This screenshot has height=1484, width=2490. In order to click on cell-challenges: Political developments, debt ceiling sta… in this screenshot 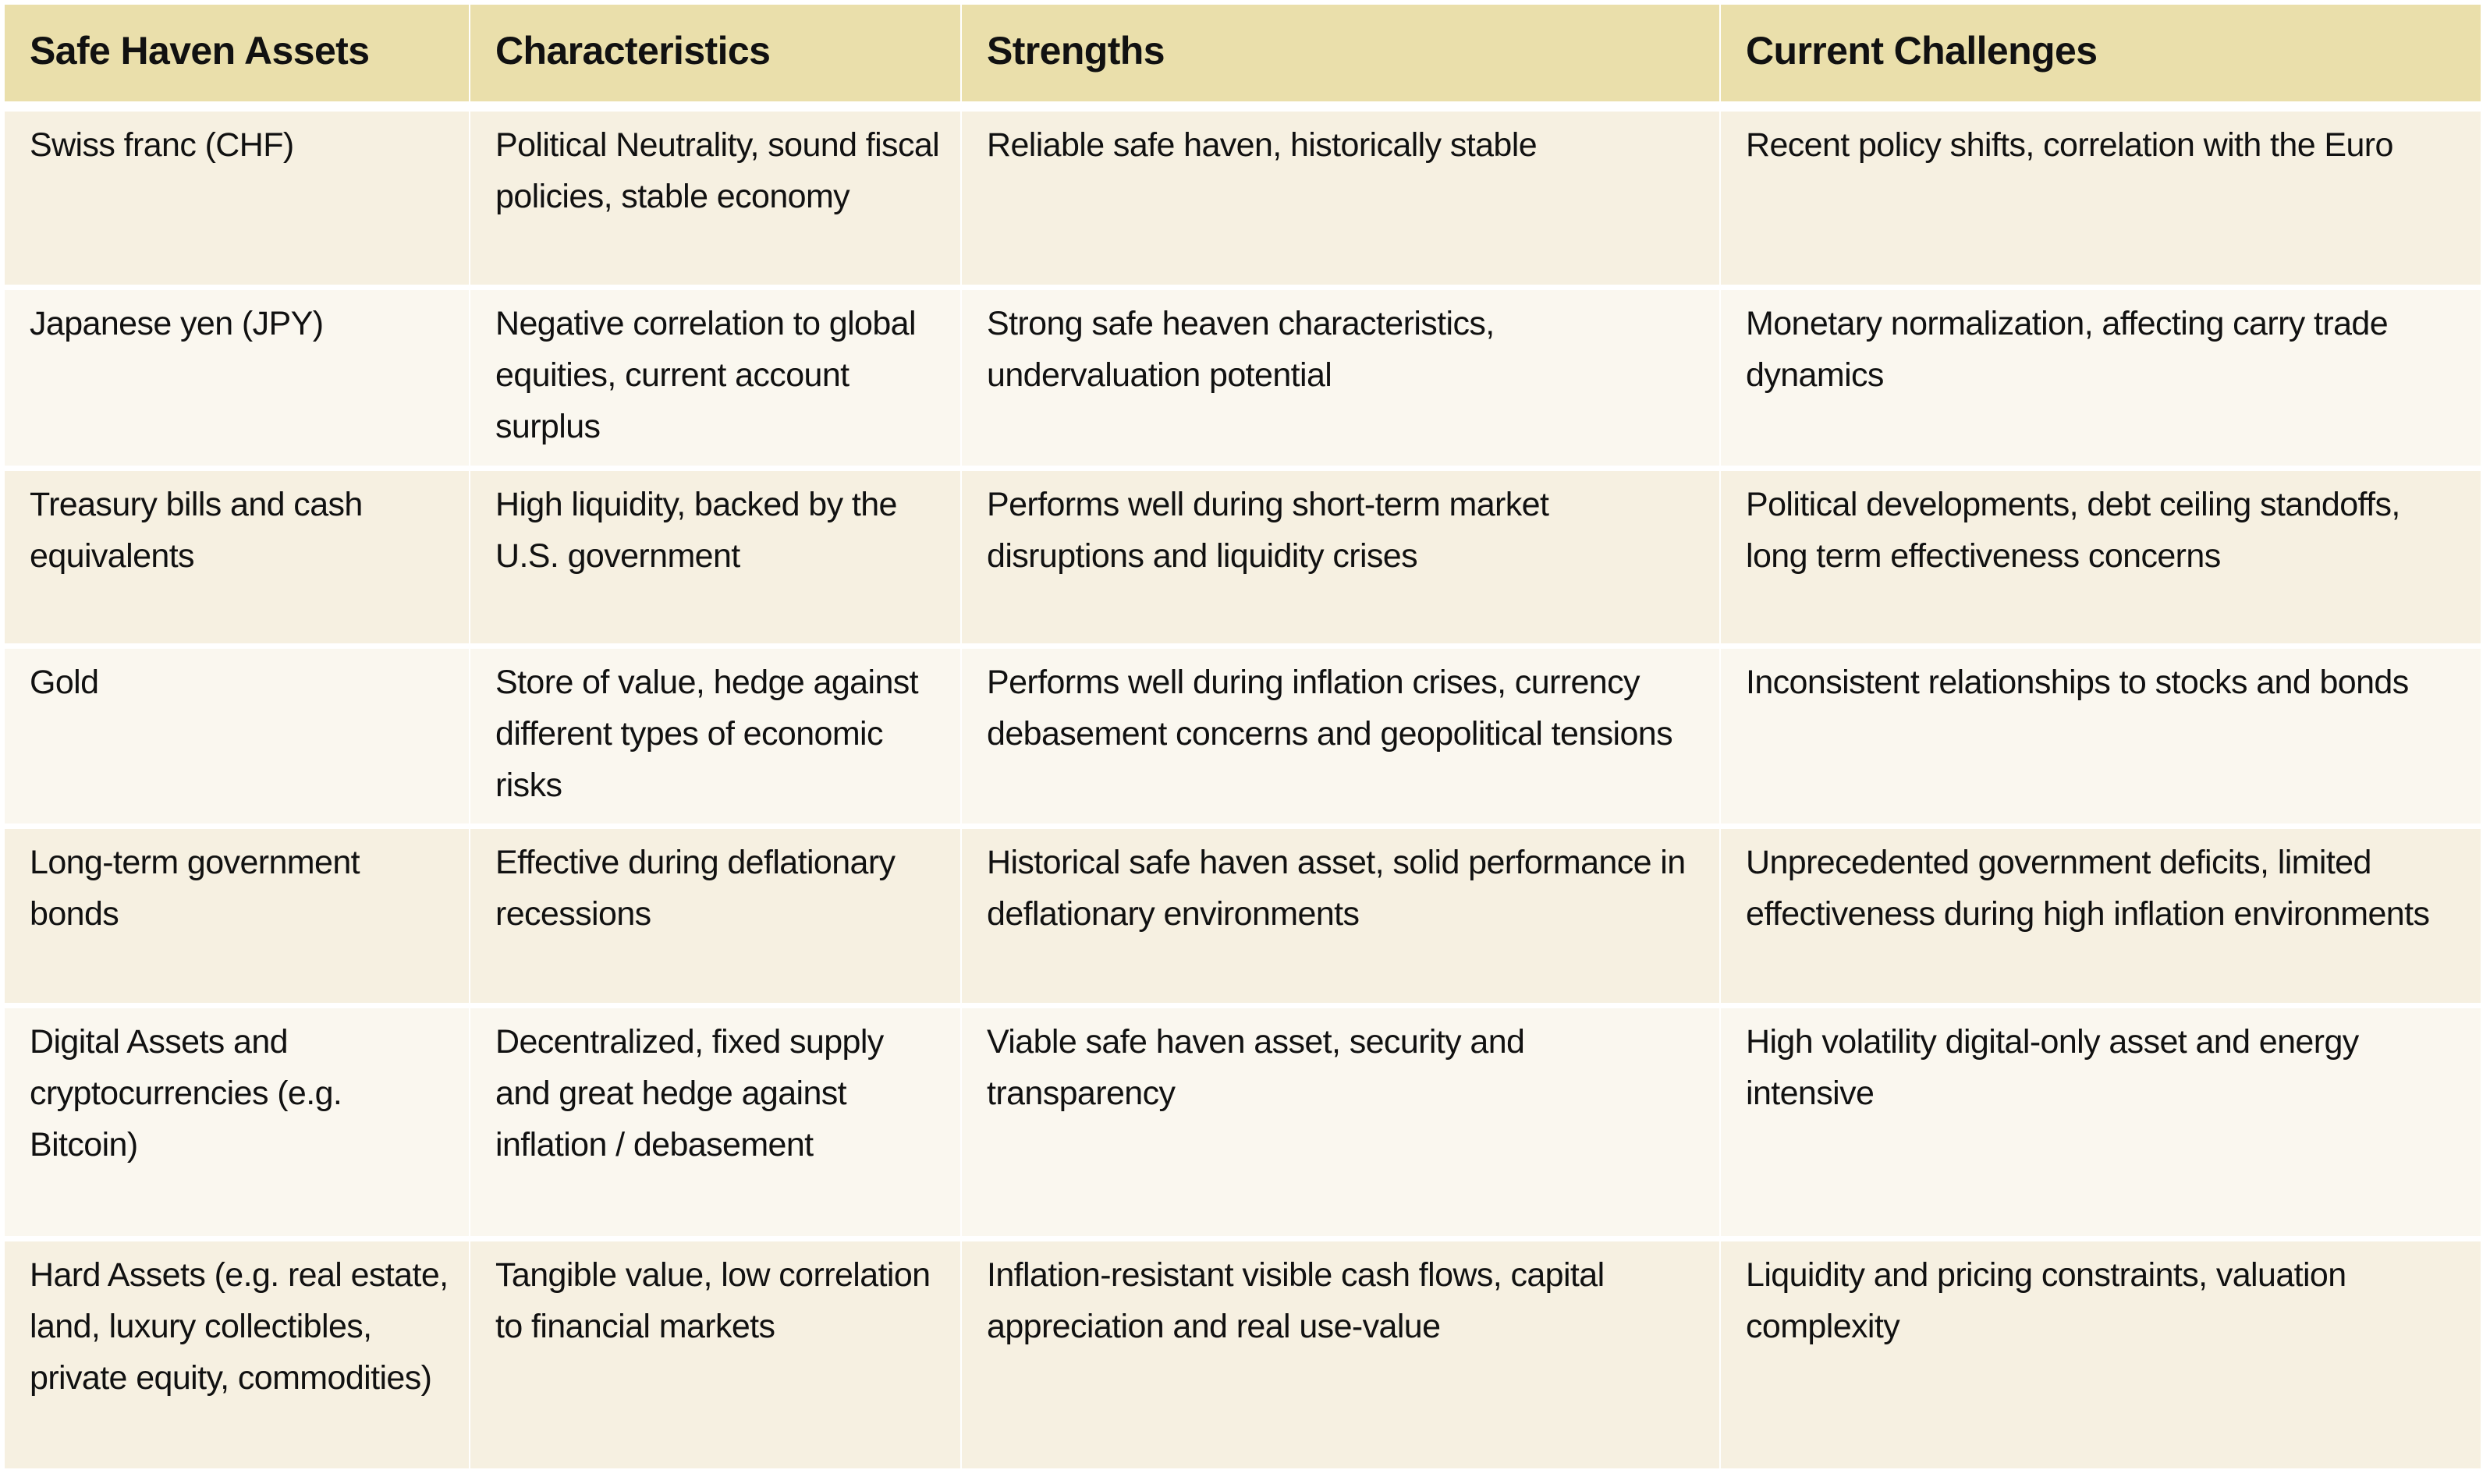, I will do `click(2101, 557)`.